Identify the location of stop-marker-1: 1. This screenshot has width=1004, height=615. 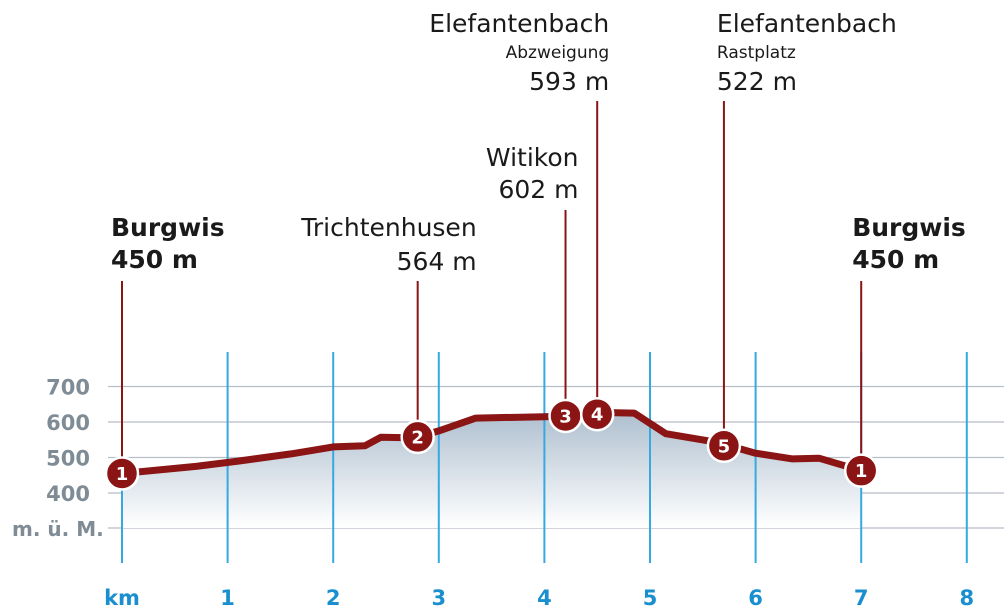
(122, 473).